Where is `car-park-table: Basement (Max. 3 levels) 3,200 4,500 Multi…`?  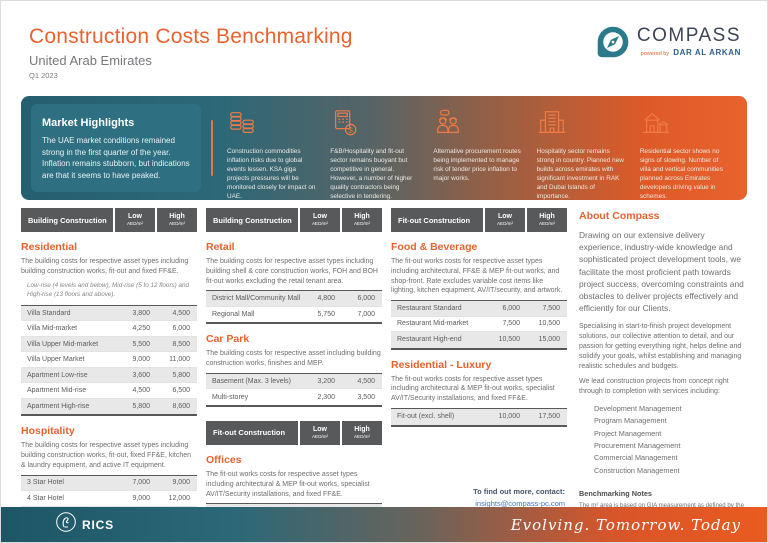
car-park-table: Basement (Max. 3 levels) 3,200 4,500 Multi… is located at coordinates (294, 389).